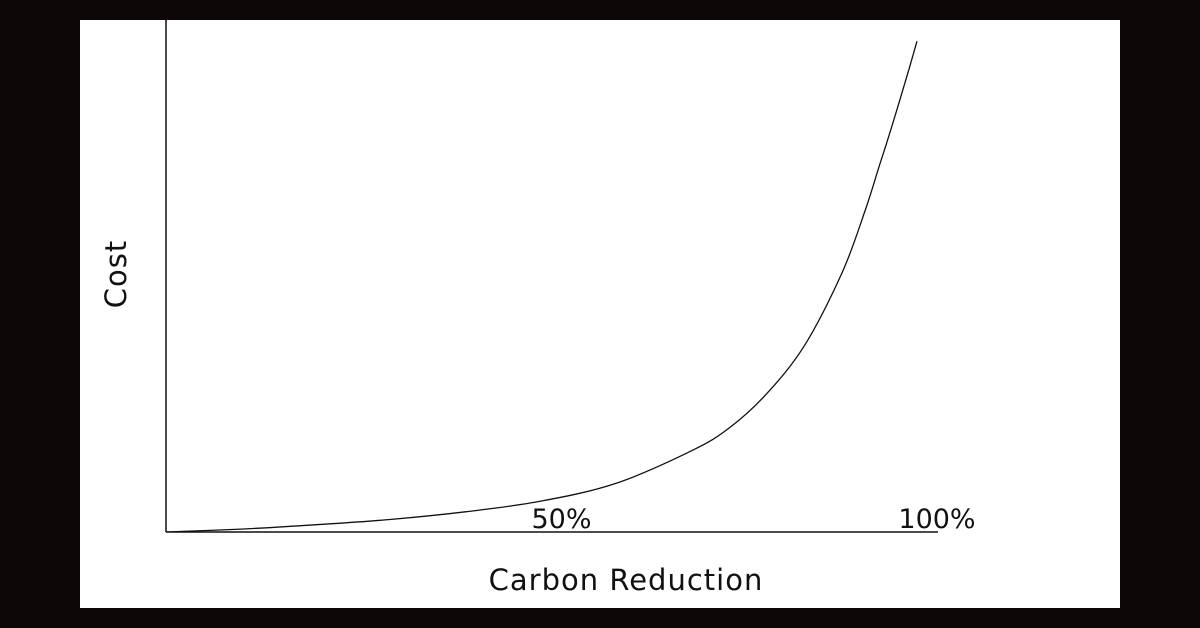  I want to click on x-axis-label: Carbon Reduction, so click(626, 580).